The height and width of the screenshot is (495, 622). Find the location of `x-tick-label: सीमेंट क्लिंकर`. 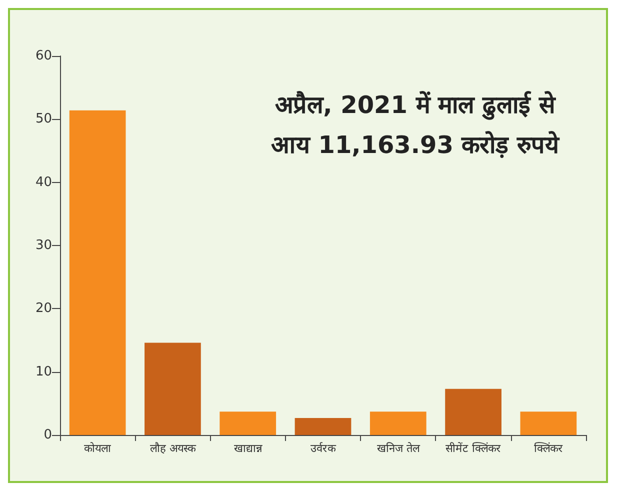

x-tick-label: सीमेंट क्लिंकर is located at coordinates (474, 448).